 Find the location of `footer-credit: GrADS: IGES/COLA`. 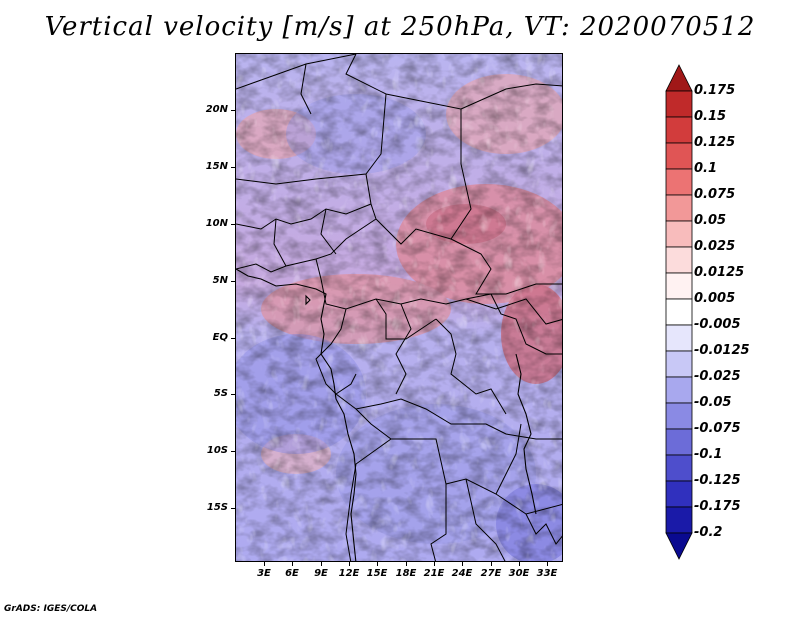

footer-credit: GrADS: IGES/COLA is located at coordinates (51, 609).